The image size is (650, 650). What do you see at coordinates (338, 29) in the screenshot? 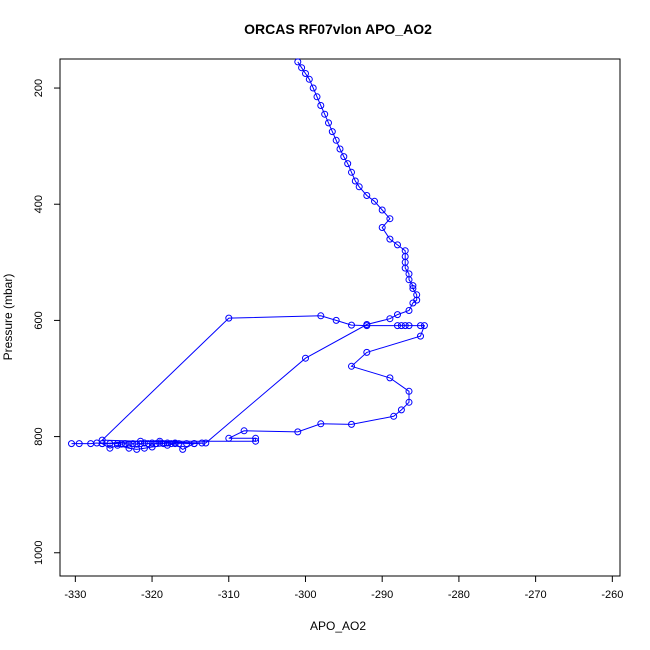
I see `chart-title: ORCAS RF07vlon APO_AO2` at bounding box center [338, 29].